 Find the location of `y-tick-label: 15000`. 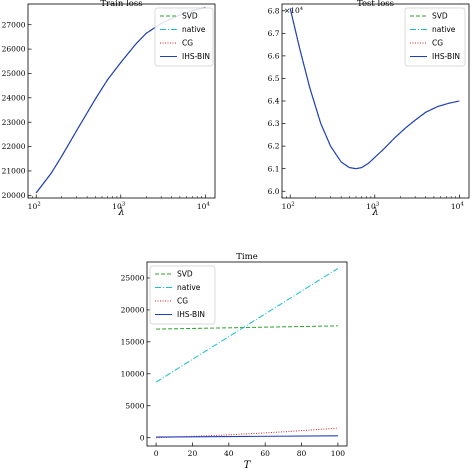

y-tick-label: 15000 is located at coordinates (133, 341).